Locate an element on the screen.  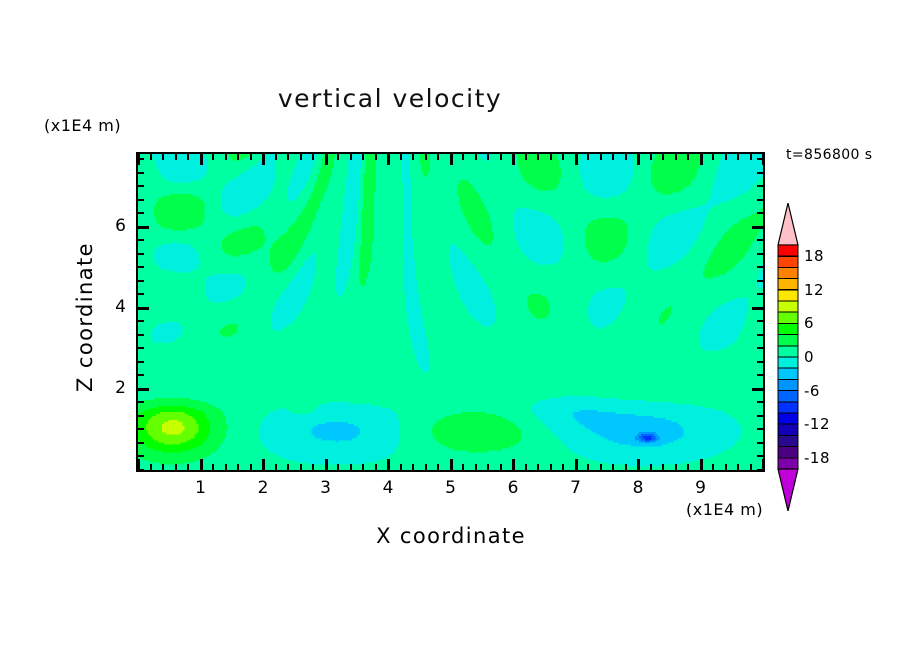
x-tick-label: 2 is located at coordinates (263, 488).